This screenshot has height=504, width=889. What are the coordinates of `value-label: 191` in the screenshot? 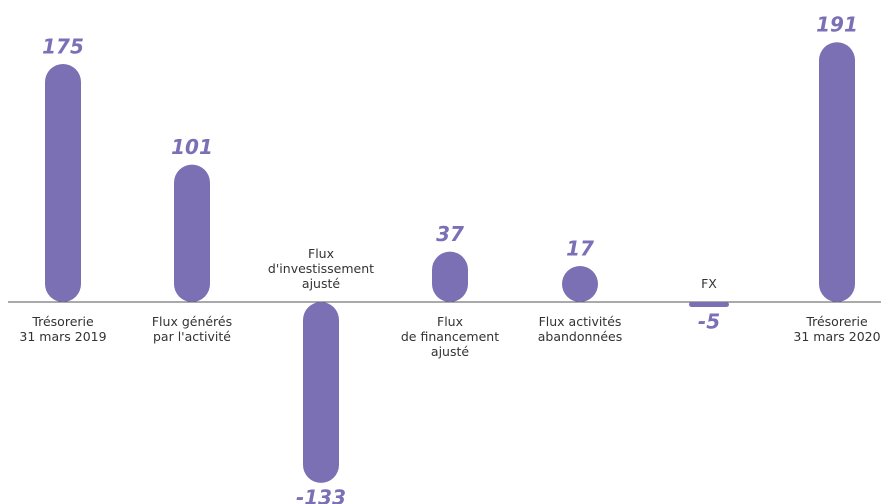 It's located at (837, 25).